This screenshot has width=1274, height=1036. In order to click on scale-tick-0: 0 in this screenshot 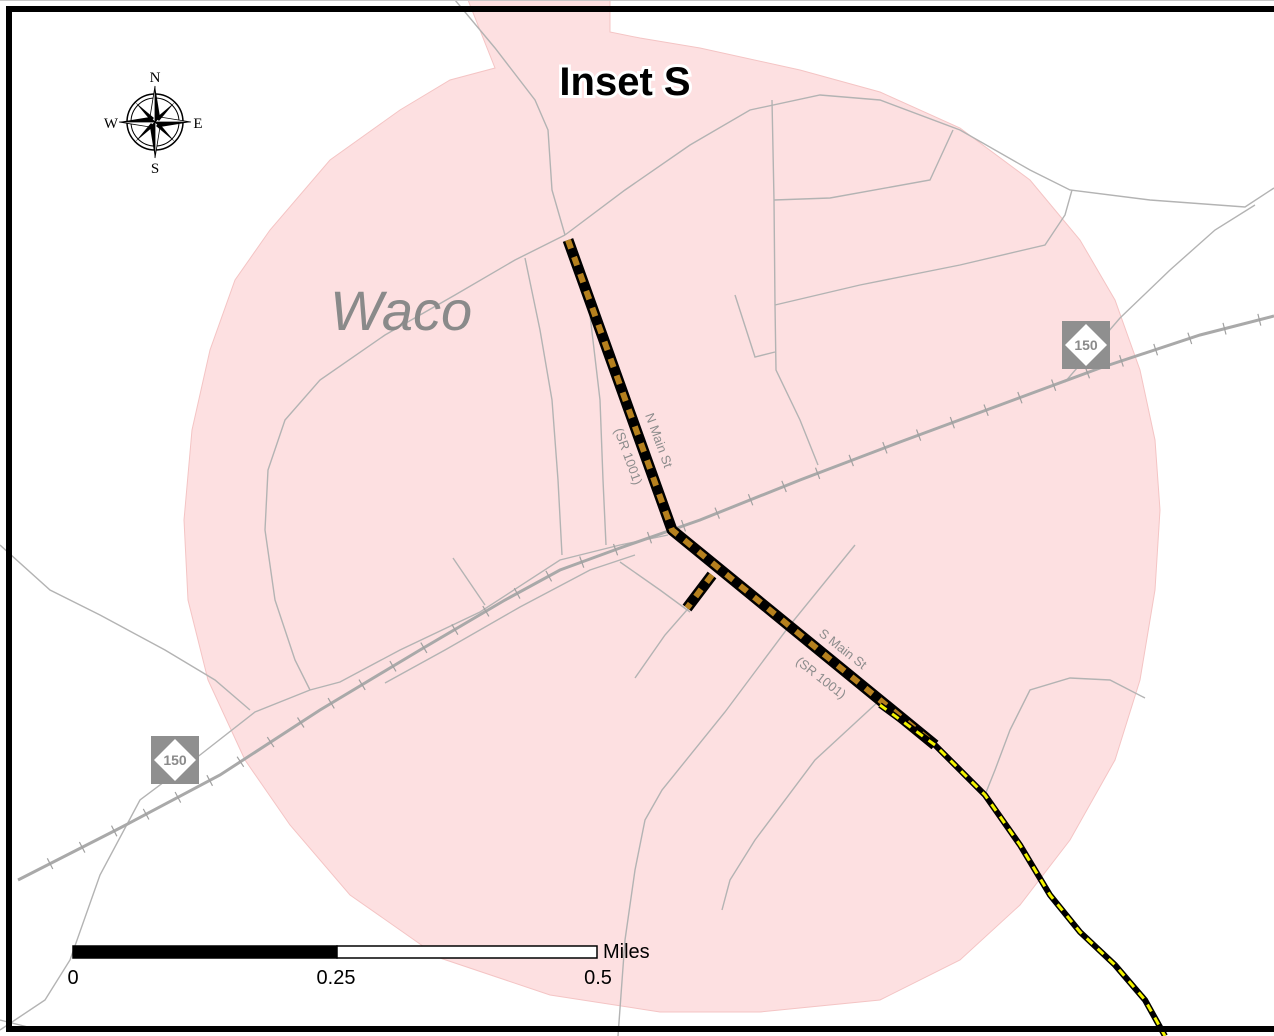, I will do `click(72, 978)`.